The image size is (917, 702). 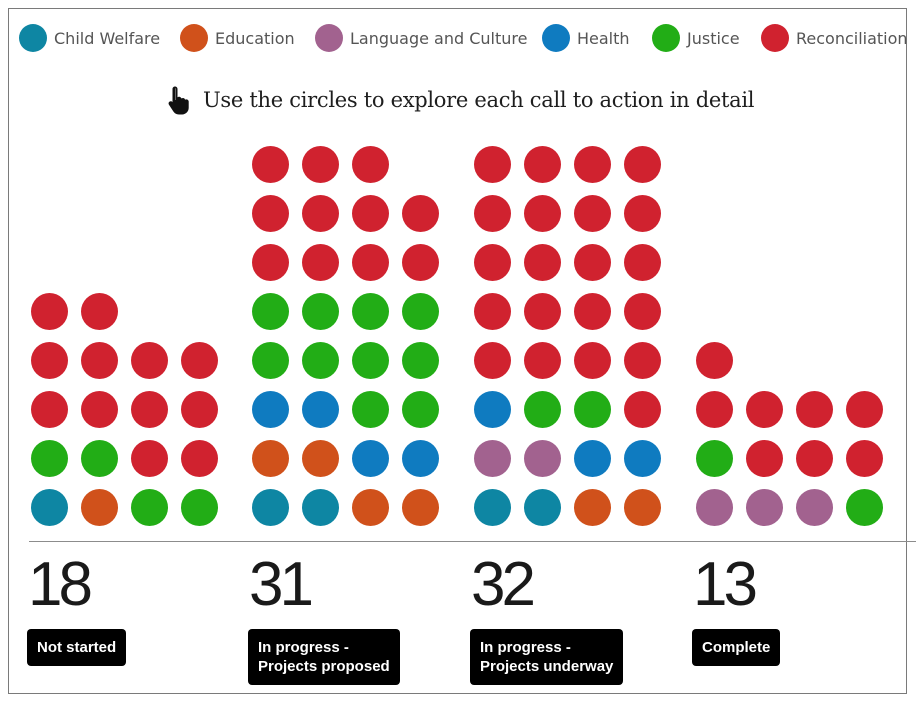 I want to click on legend-item-language-and-culture: Language and Culture, so click(x=421, y=38).